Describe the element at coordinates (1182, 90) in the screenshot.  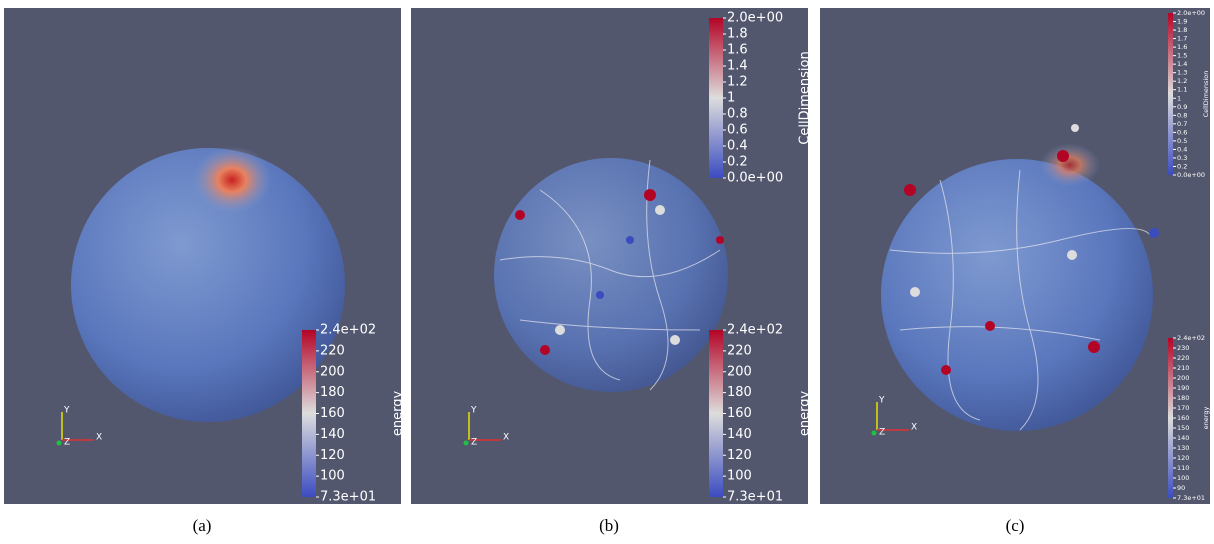
I see `colorbar-tick-label: 1.1` at that location.